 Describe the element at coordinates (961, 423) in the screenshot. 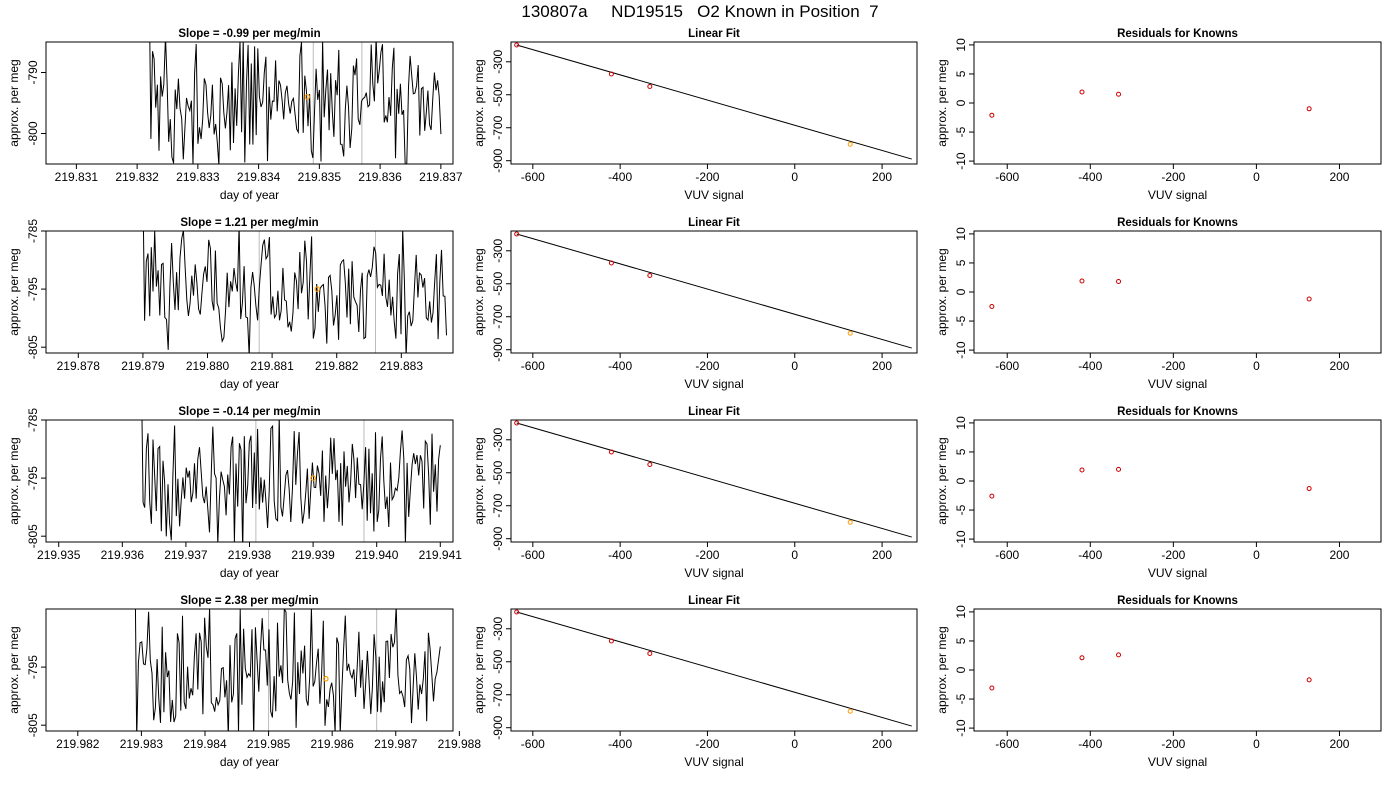

I see `y-tick-label: 10` at that location.